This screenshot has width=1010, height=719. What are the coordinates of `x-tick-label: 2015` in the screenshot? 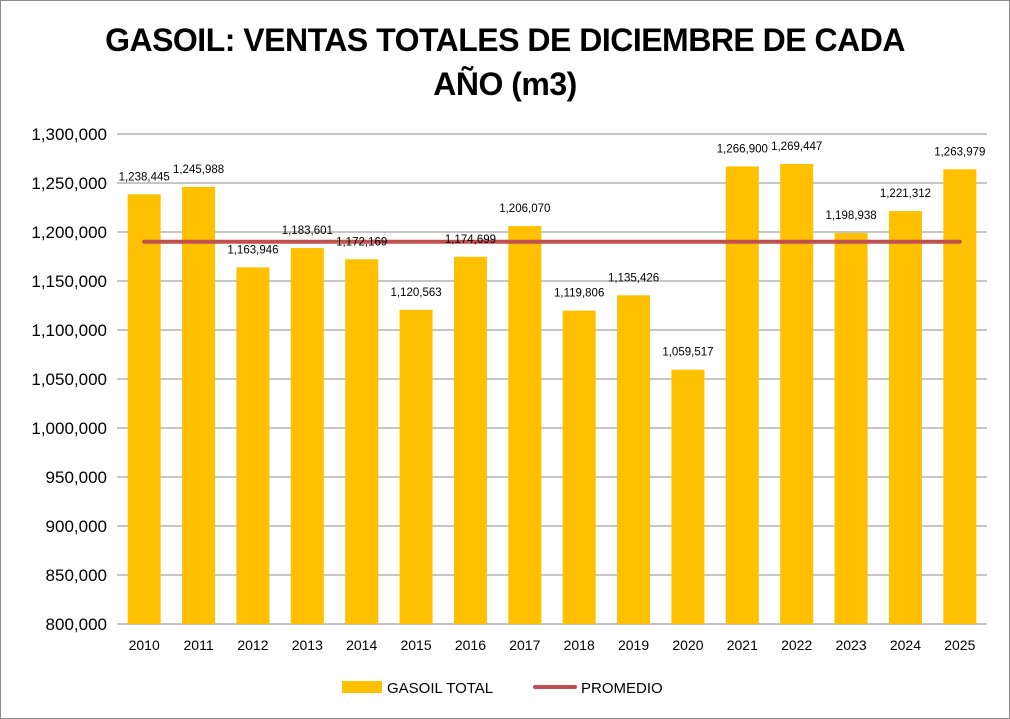 It's located at (415, 645).